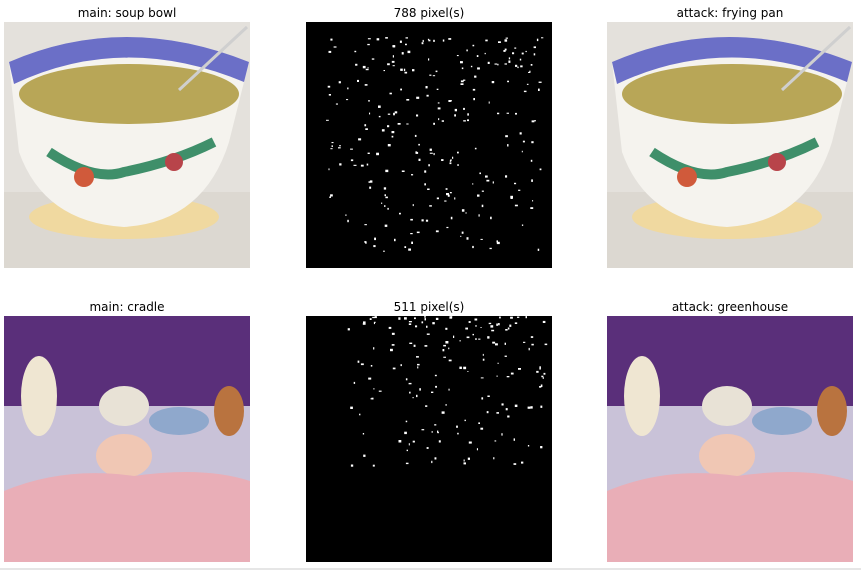 This screenshot has width=861, height=570. Describe the element at coordinates (429, 307) in the screenshot. I see `panel-title: 511 pixel(s)` at that location.